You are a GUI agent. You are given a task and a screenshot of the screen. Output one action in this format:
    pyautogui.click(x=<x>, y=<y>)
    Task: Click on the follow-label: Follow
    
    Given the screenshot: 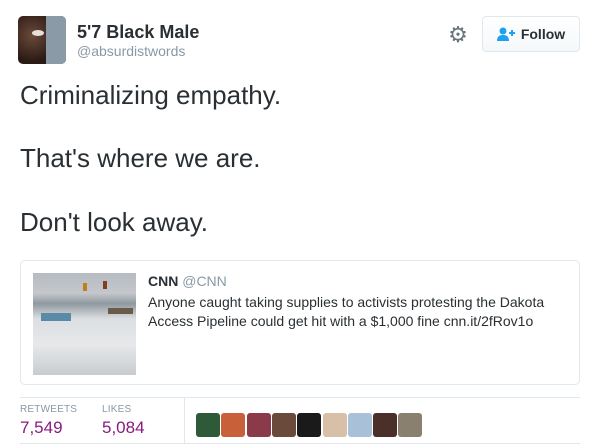 What is the action you would take?
    pyautogui.click(x=543, y=34)
    